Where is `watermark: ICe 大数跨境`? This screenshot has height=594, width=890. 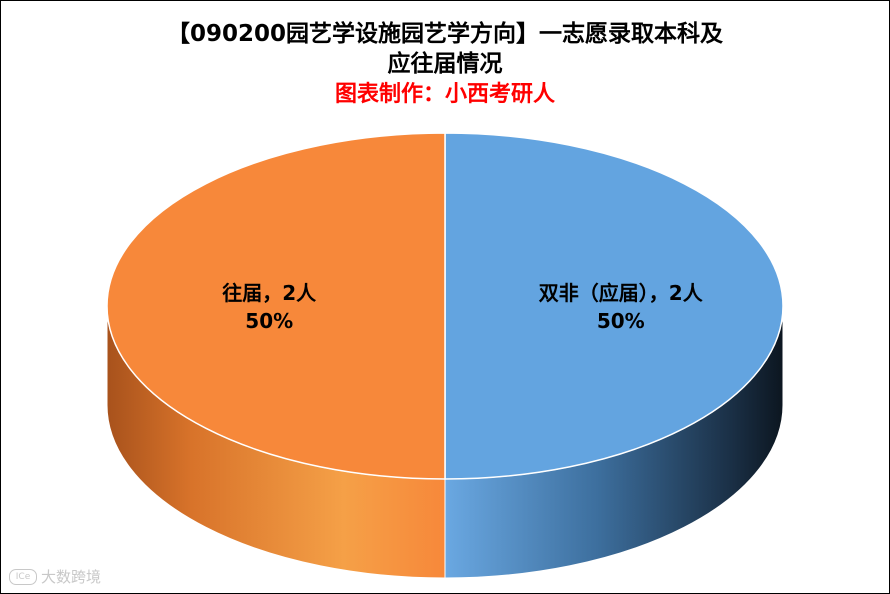
watermark: ICe 大数跨境 is located at coordinates (55, 576).